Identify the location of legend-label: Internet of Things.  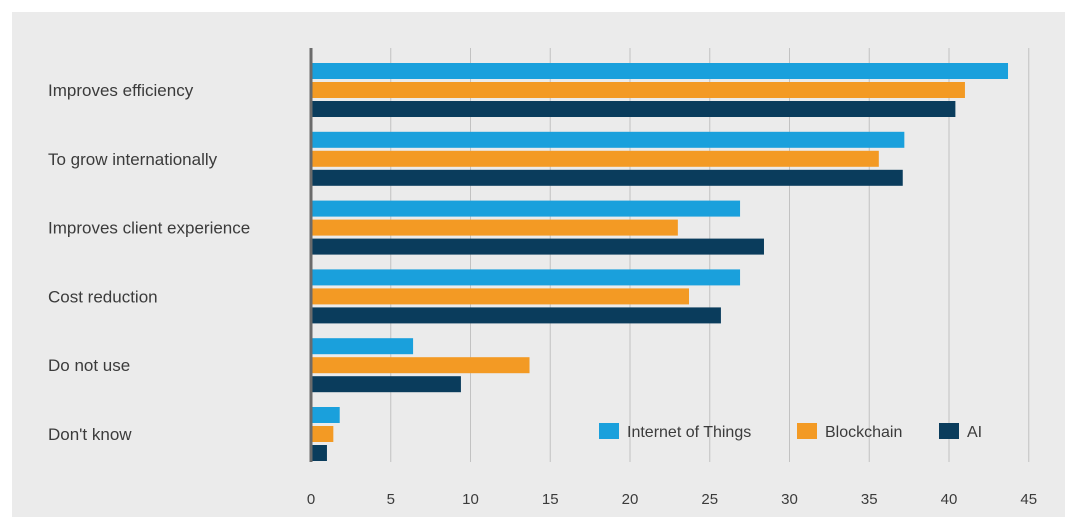
(689, 432).